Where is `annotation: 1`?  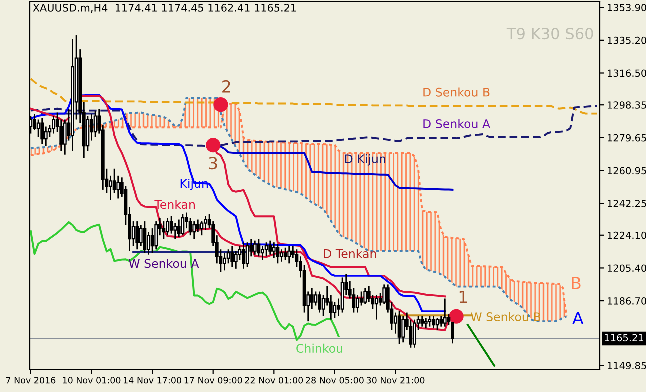 annotation: 1 is located at coordinates (464, 297).